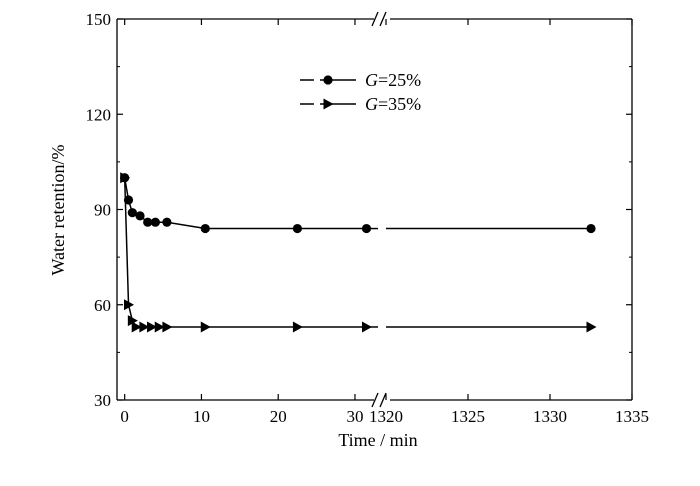 The width and height of the screenshot is (700, 486). What do you see at coordinates (383, 400) in the screenshot?
I see `axis-break-mark-bottom-b` at bounding box center [383, 400].